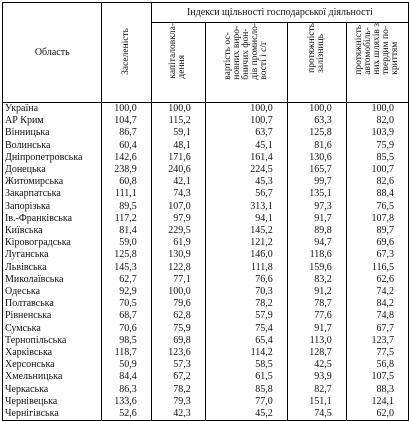 The height and width of the screenshot is (421, 409). Describe the element at coordinates (52, 328) in the screenshot. I see `region-name: Сумська` at that location.